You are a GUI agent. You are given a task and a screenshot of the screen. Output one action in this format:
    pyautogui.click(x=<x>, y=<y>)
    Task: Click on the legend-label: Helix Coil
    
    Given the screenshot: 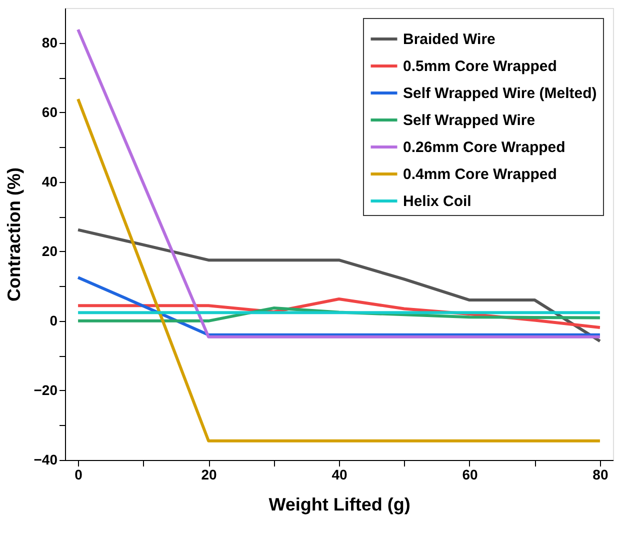 What is the action you would take?
    pyautogui.click(x=437, y=201)
    